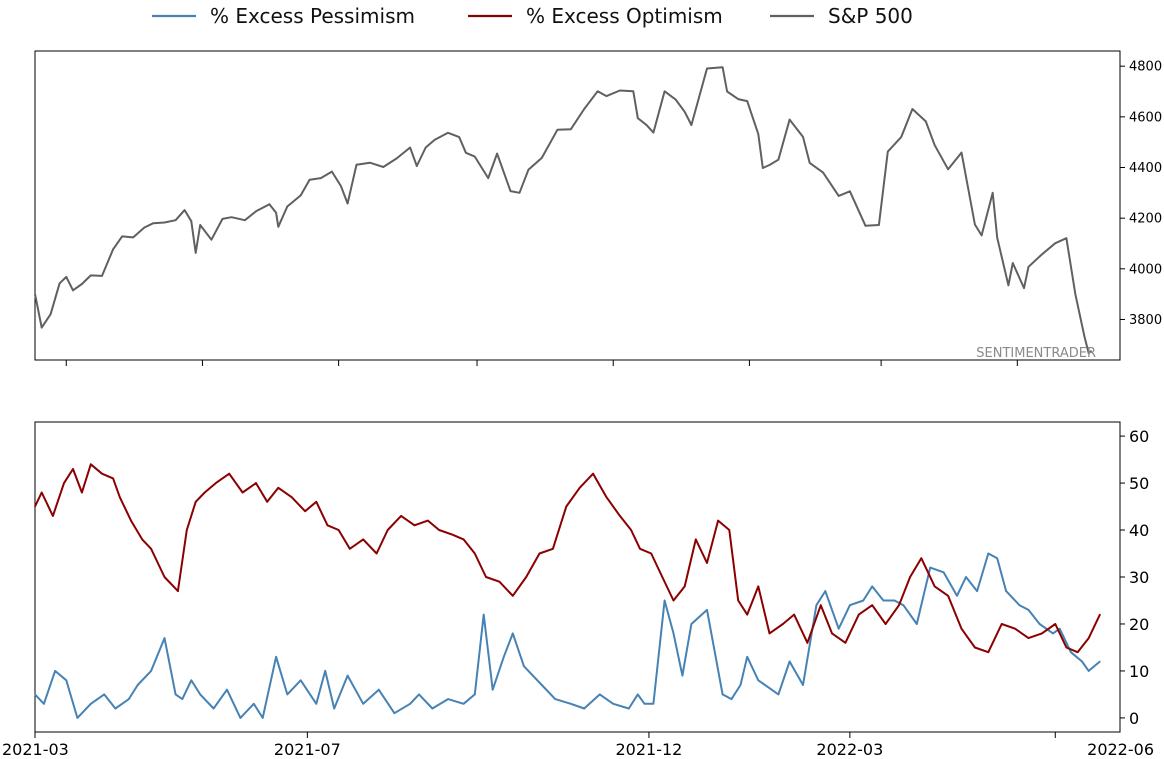  Describe the element at coordinates (307, 749) in the screenshot. I see `x-tick-label: 2021-07` at that location.